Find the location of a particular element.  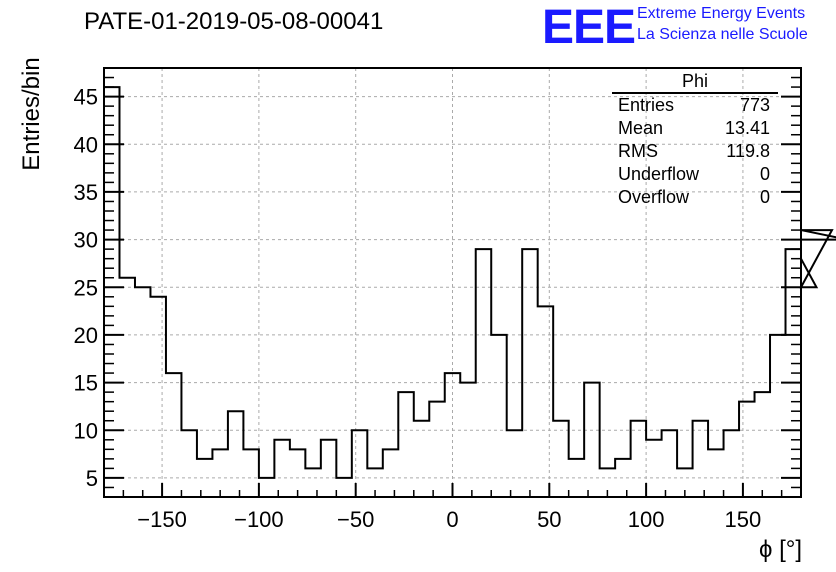

stats-row: Underflow 0 is located at coordinates (695, 174).